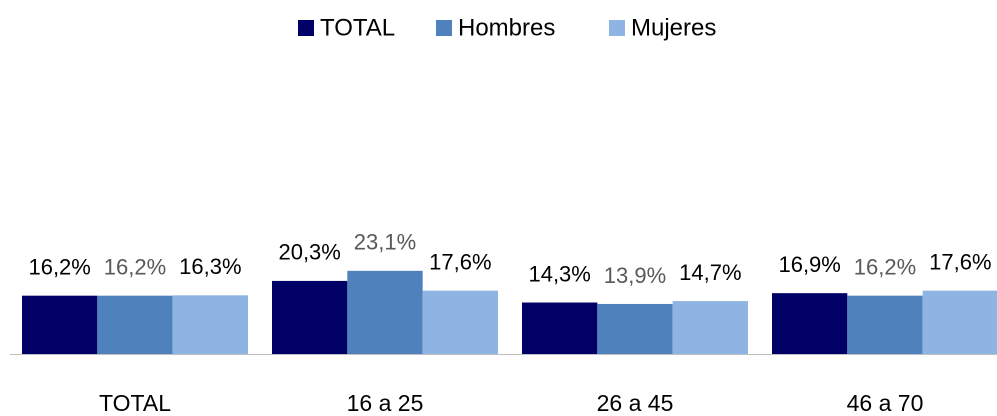  I want to click on data-label: 14,7%, so click(710, 272).